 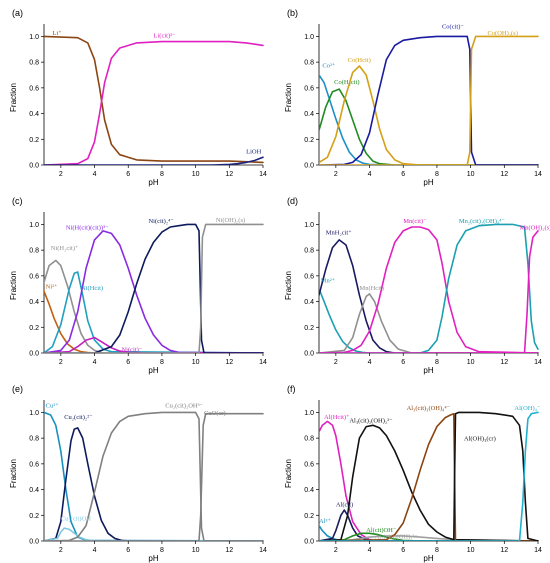 I want to click on x-tick-label-c: 8, so click(x=162, y=362).